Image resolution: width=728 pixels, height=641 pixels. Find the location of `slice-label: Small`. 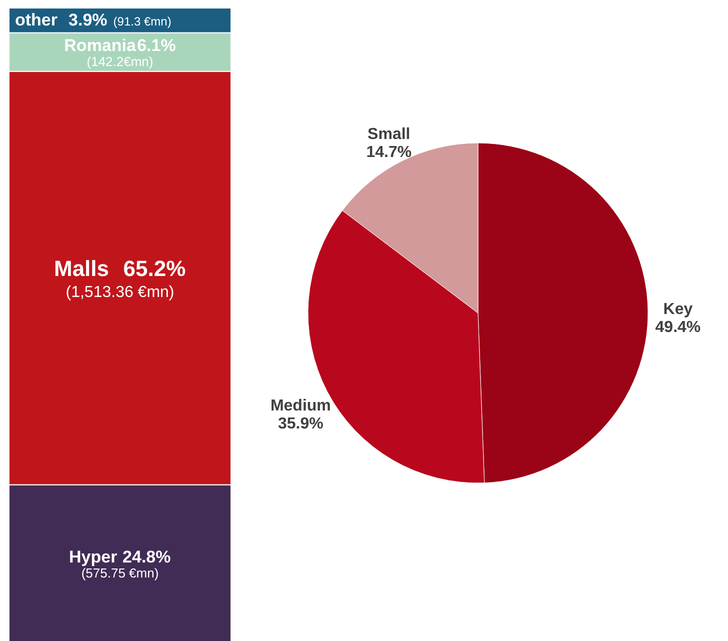

slice-label: Small is located at coordinates (389, 134).